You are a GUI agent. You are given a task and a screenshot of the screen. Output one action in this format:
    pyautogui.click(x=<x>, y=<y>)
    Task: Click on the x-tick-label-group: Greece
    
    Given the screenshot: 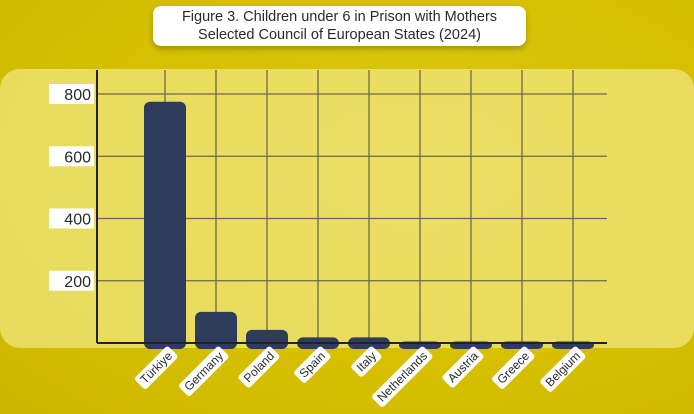 What is the action you would take?
    pyautogui.click(x=513, y=367)
    